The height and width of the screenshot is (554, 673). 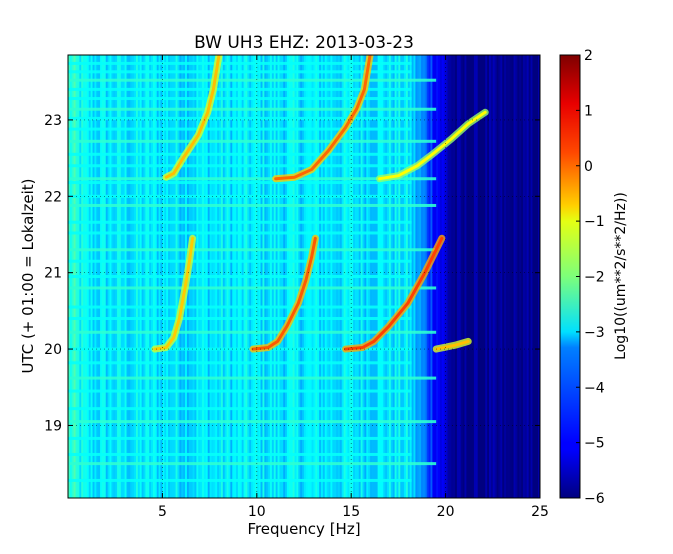 What do you see at coordinates (303, 529) in the screenshot?
I see `x-axis-label: Frequency [Hz]` at bounding box center [303, 529].